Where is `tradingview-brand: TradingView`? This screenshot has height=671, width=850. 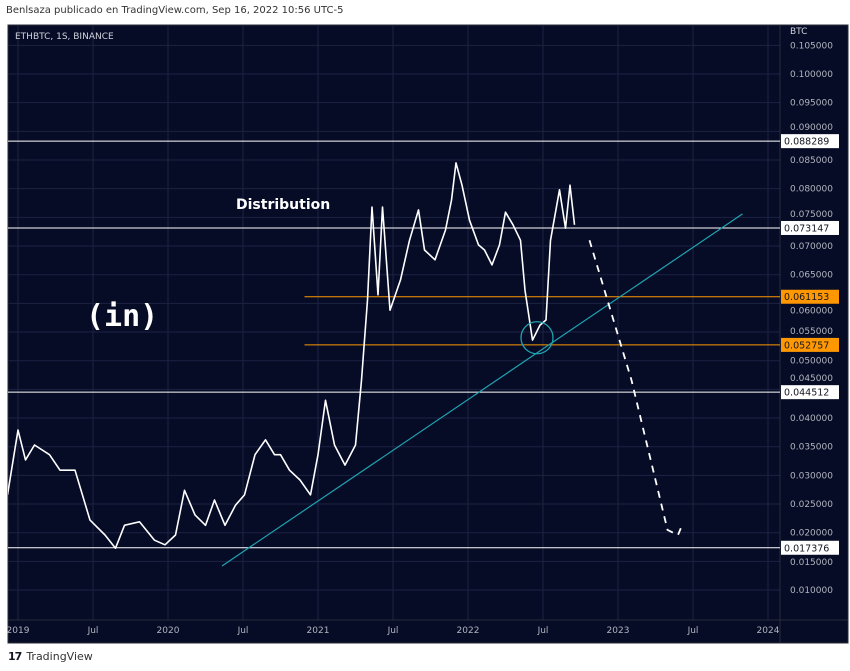 tradingview-brand: TradingView is located at coordinates (59, 656).